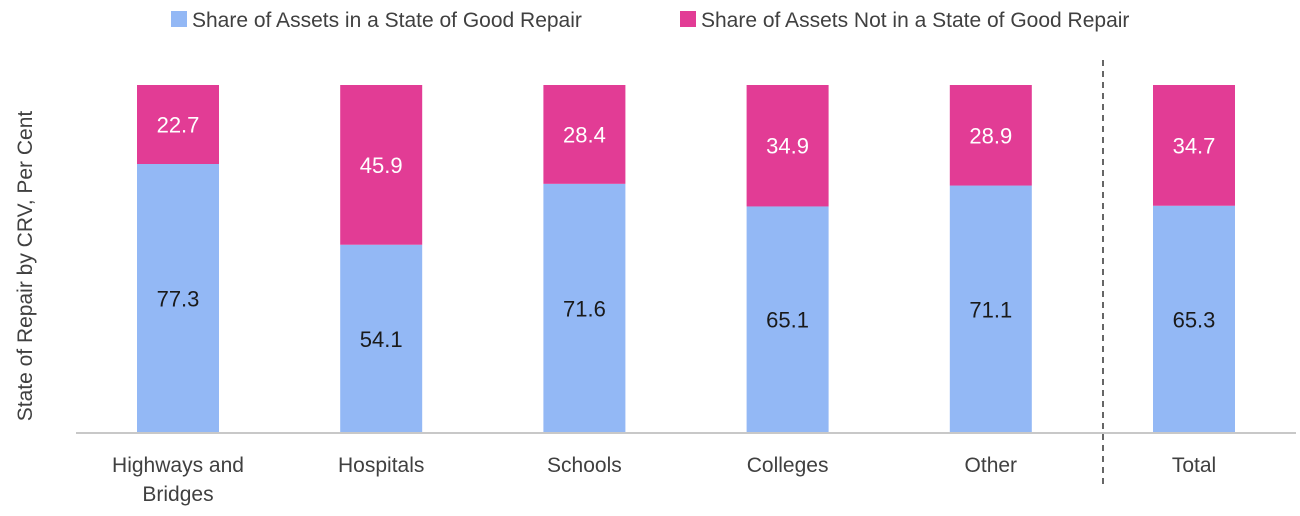 This screenshot has width=1300, height=516. Describe the element at coordinates (25, 266) in the screenshot. I see `y-axis-label: State of Repair by CRV, Per Cent` at that location.